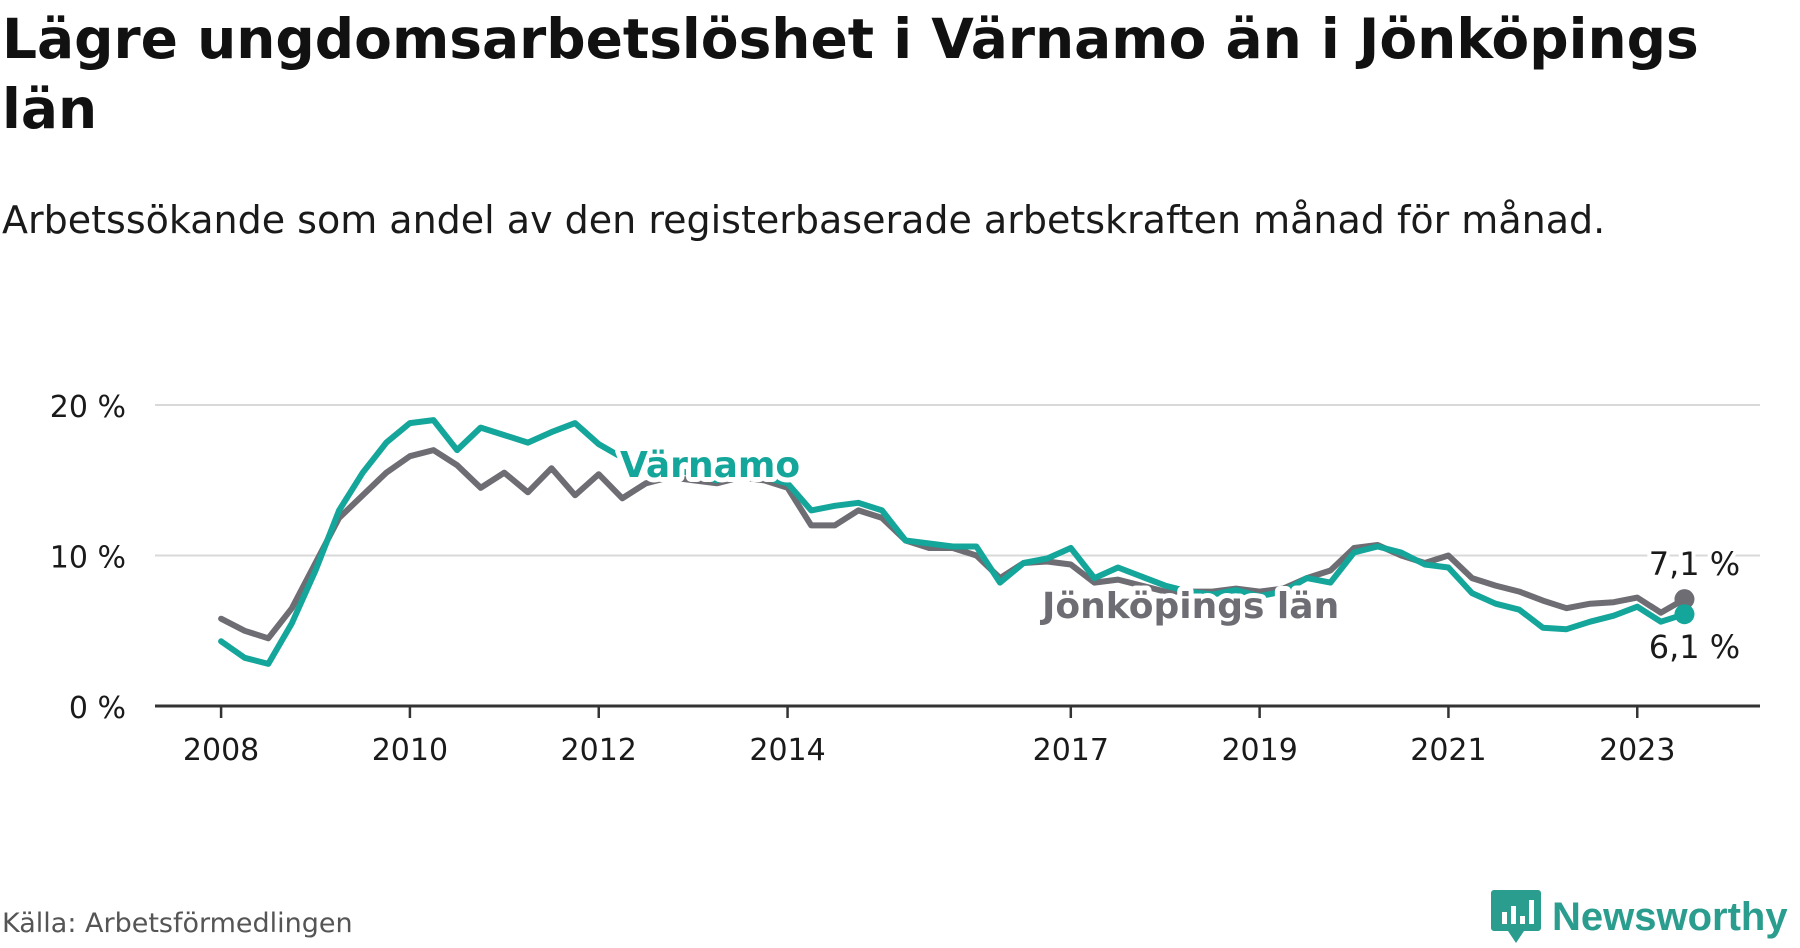 This screenshot has width=1800, height=948. I want to click on y-tick-label: 20 %, so click(88, 407).